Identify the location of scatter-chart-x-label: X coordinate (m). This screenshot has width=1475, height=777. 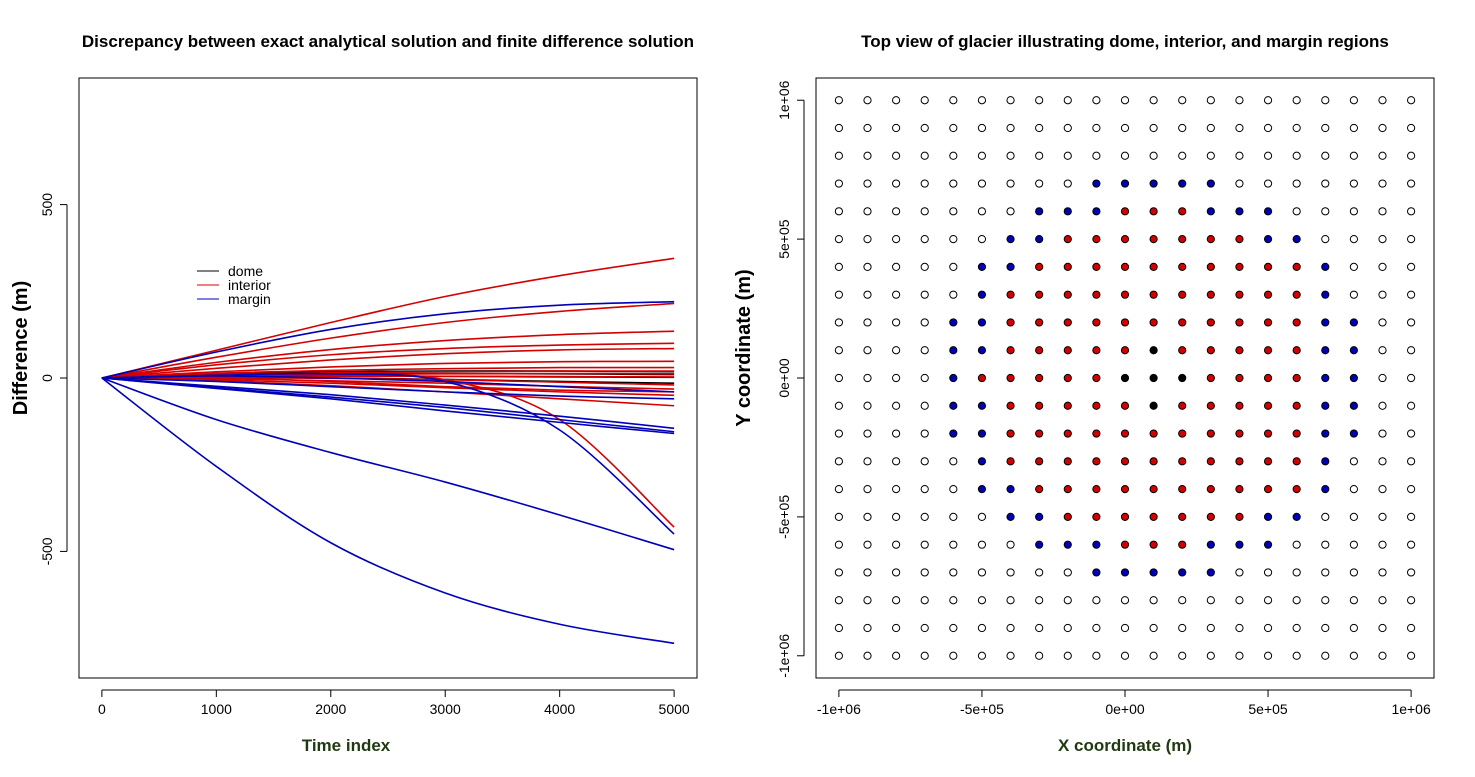
(1125, 745).